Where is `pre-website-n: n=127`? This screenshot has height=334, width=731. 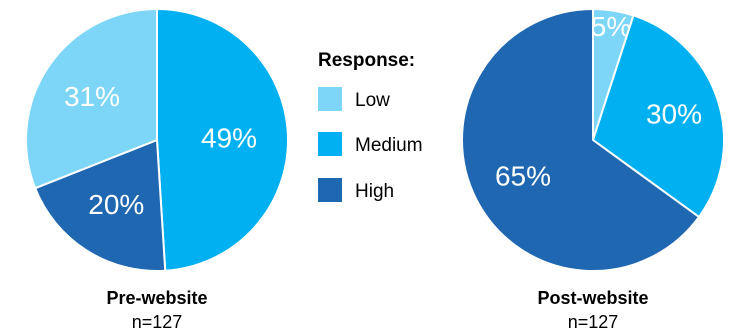
pre-website-n: n=127 is located at coordinates (157, 322).